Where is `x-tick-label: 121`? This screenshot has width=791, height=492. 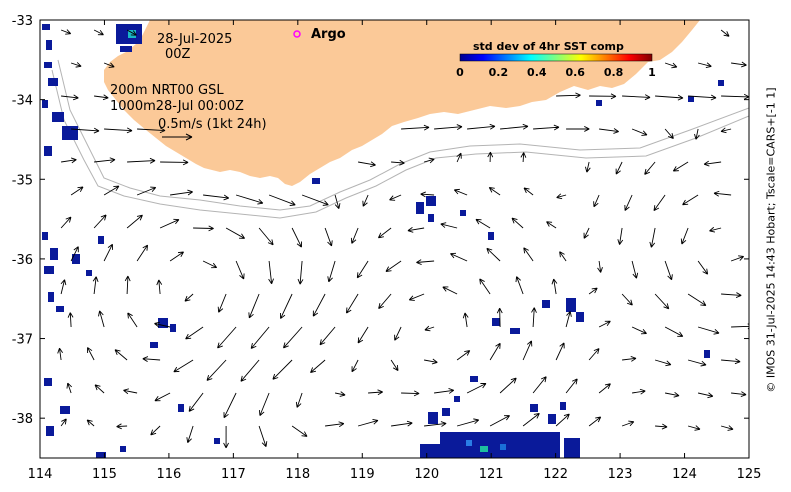
x-tick-label: 121 is located at coordinates (491, 474).